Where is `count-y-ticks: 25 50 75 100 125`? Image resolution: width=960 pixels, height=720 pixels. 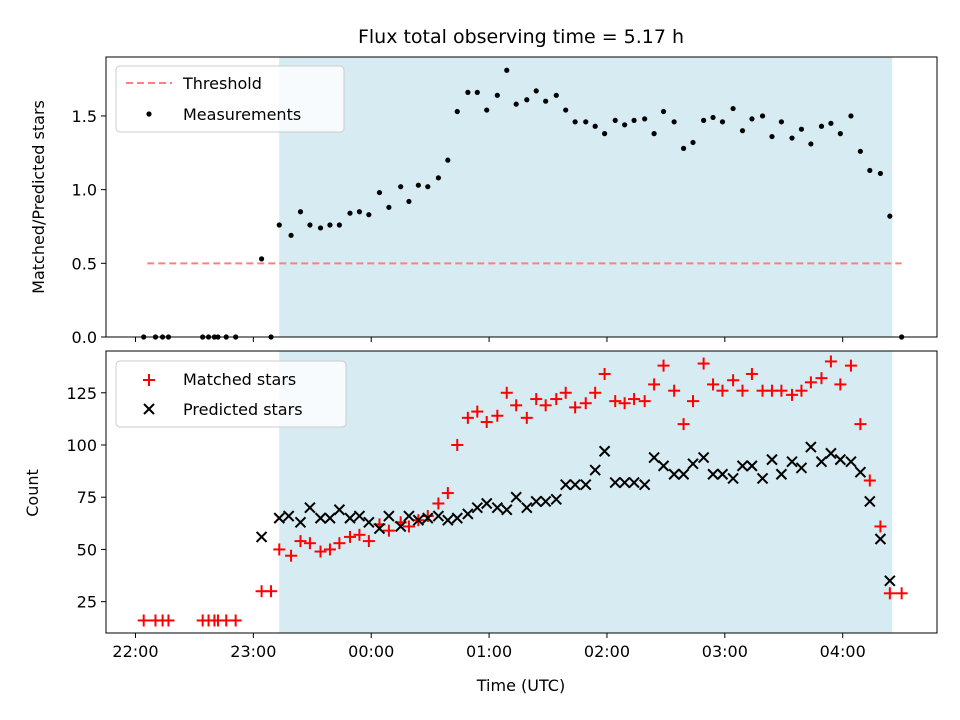
count-y-ticks: 25 50 75 100 125 is located at coordinates (86, 498).